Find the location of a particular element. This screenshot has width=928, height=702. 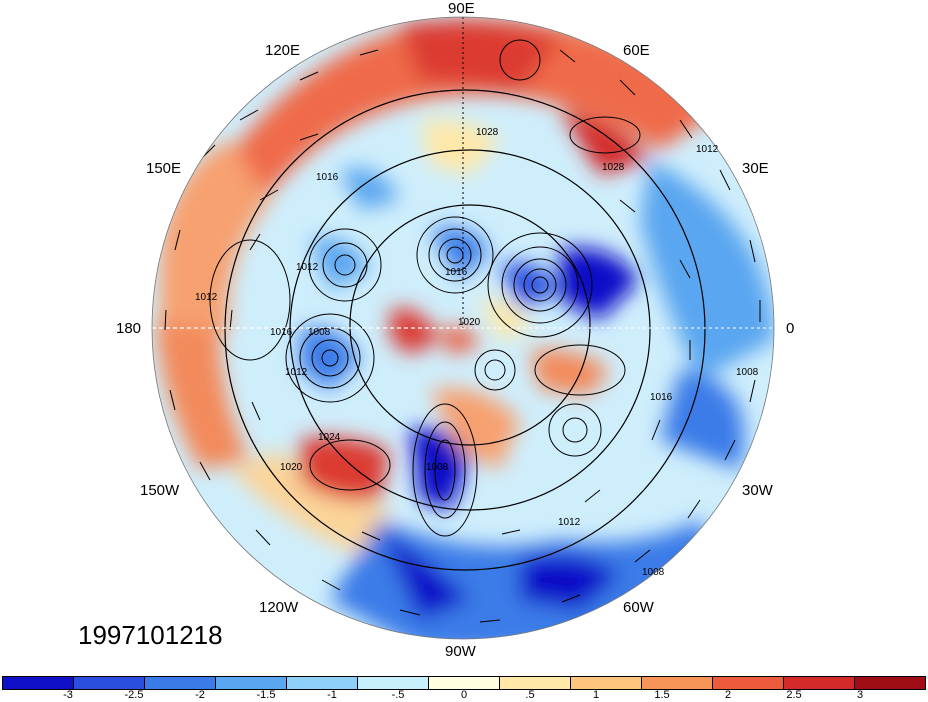

colorbar-tick-label: 3 is located at coordinates (860, 695).